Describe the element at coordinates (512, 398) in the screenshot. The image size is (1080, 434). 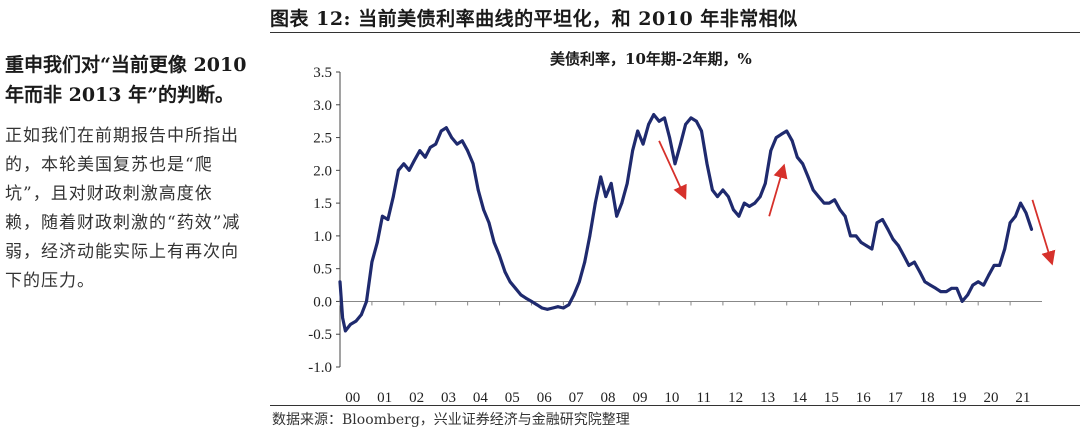
I see `x-tick-label: 05` at that location.